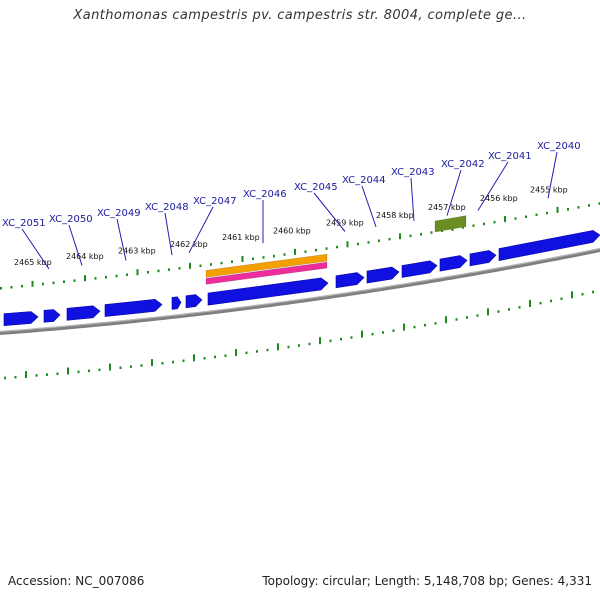  Describe the element at coordinates (33, 262) in the screenshot. I see `kbp-tick-label: 2465 kbp` at that location.